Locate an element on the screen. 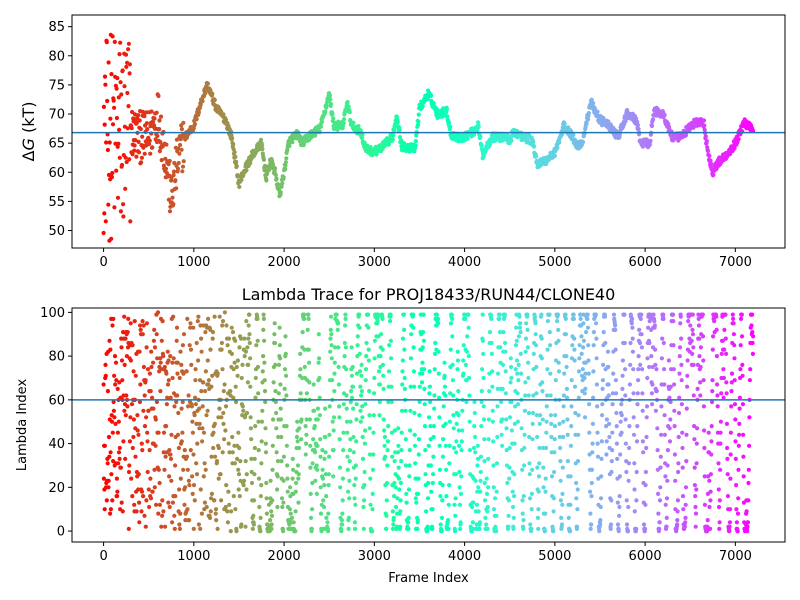 The width and height of the screenshot is (800, 600). y-tick-label: 60 is located at coordinates (56, 173).